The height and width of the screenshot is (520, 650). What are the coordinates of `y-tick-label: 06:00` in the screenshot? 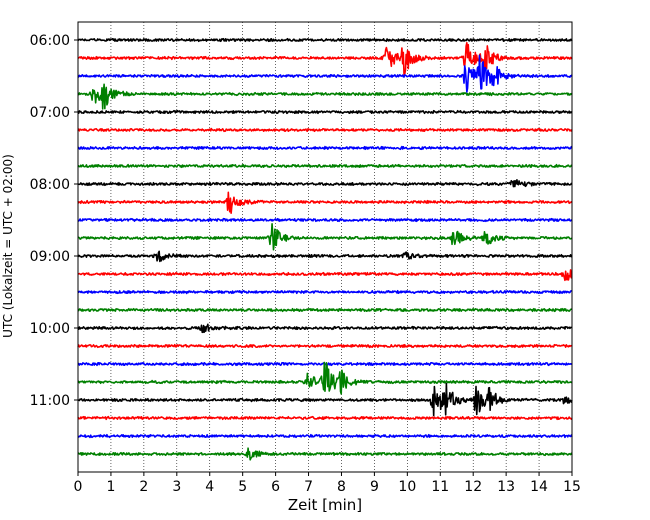 It's located at (50, 41).